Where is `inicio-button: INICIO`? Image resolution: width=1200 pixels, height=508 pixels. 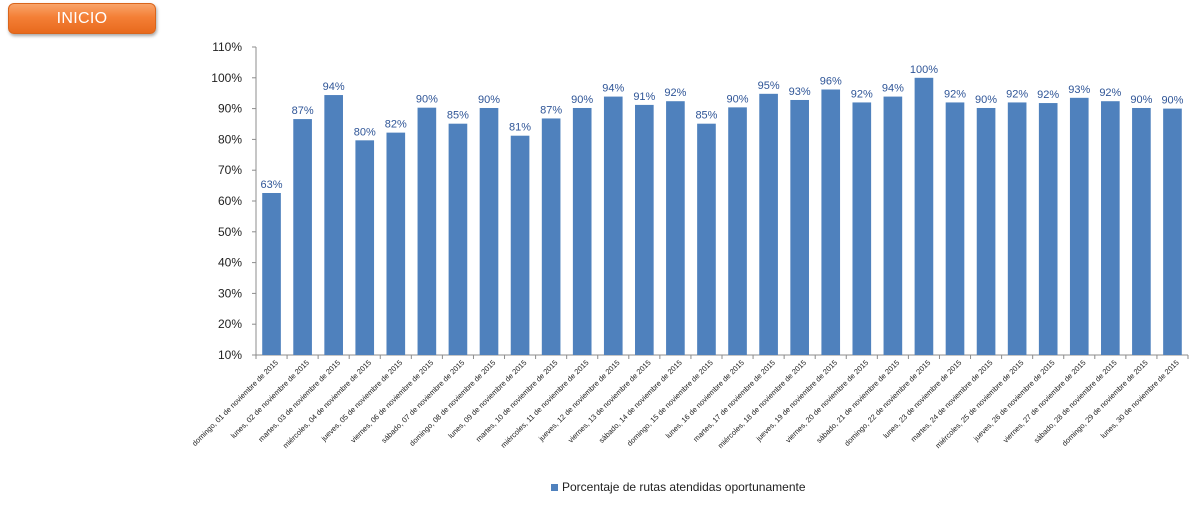 inicio-button: INICIO is located at coordinates (82, 18).